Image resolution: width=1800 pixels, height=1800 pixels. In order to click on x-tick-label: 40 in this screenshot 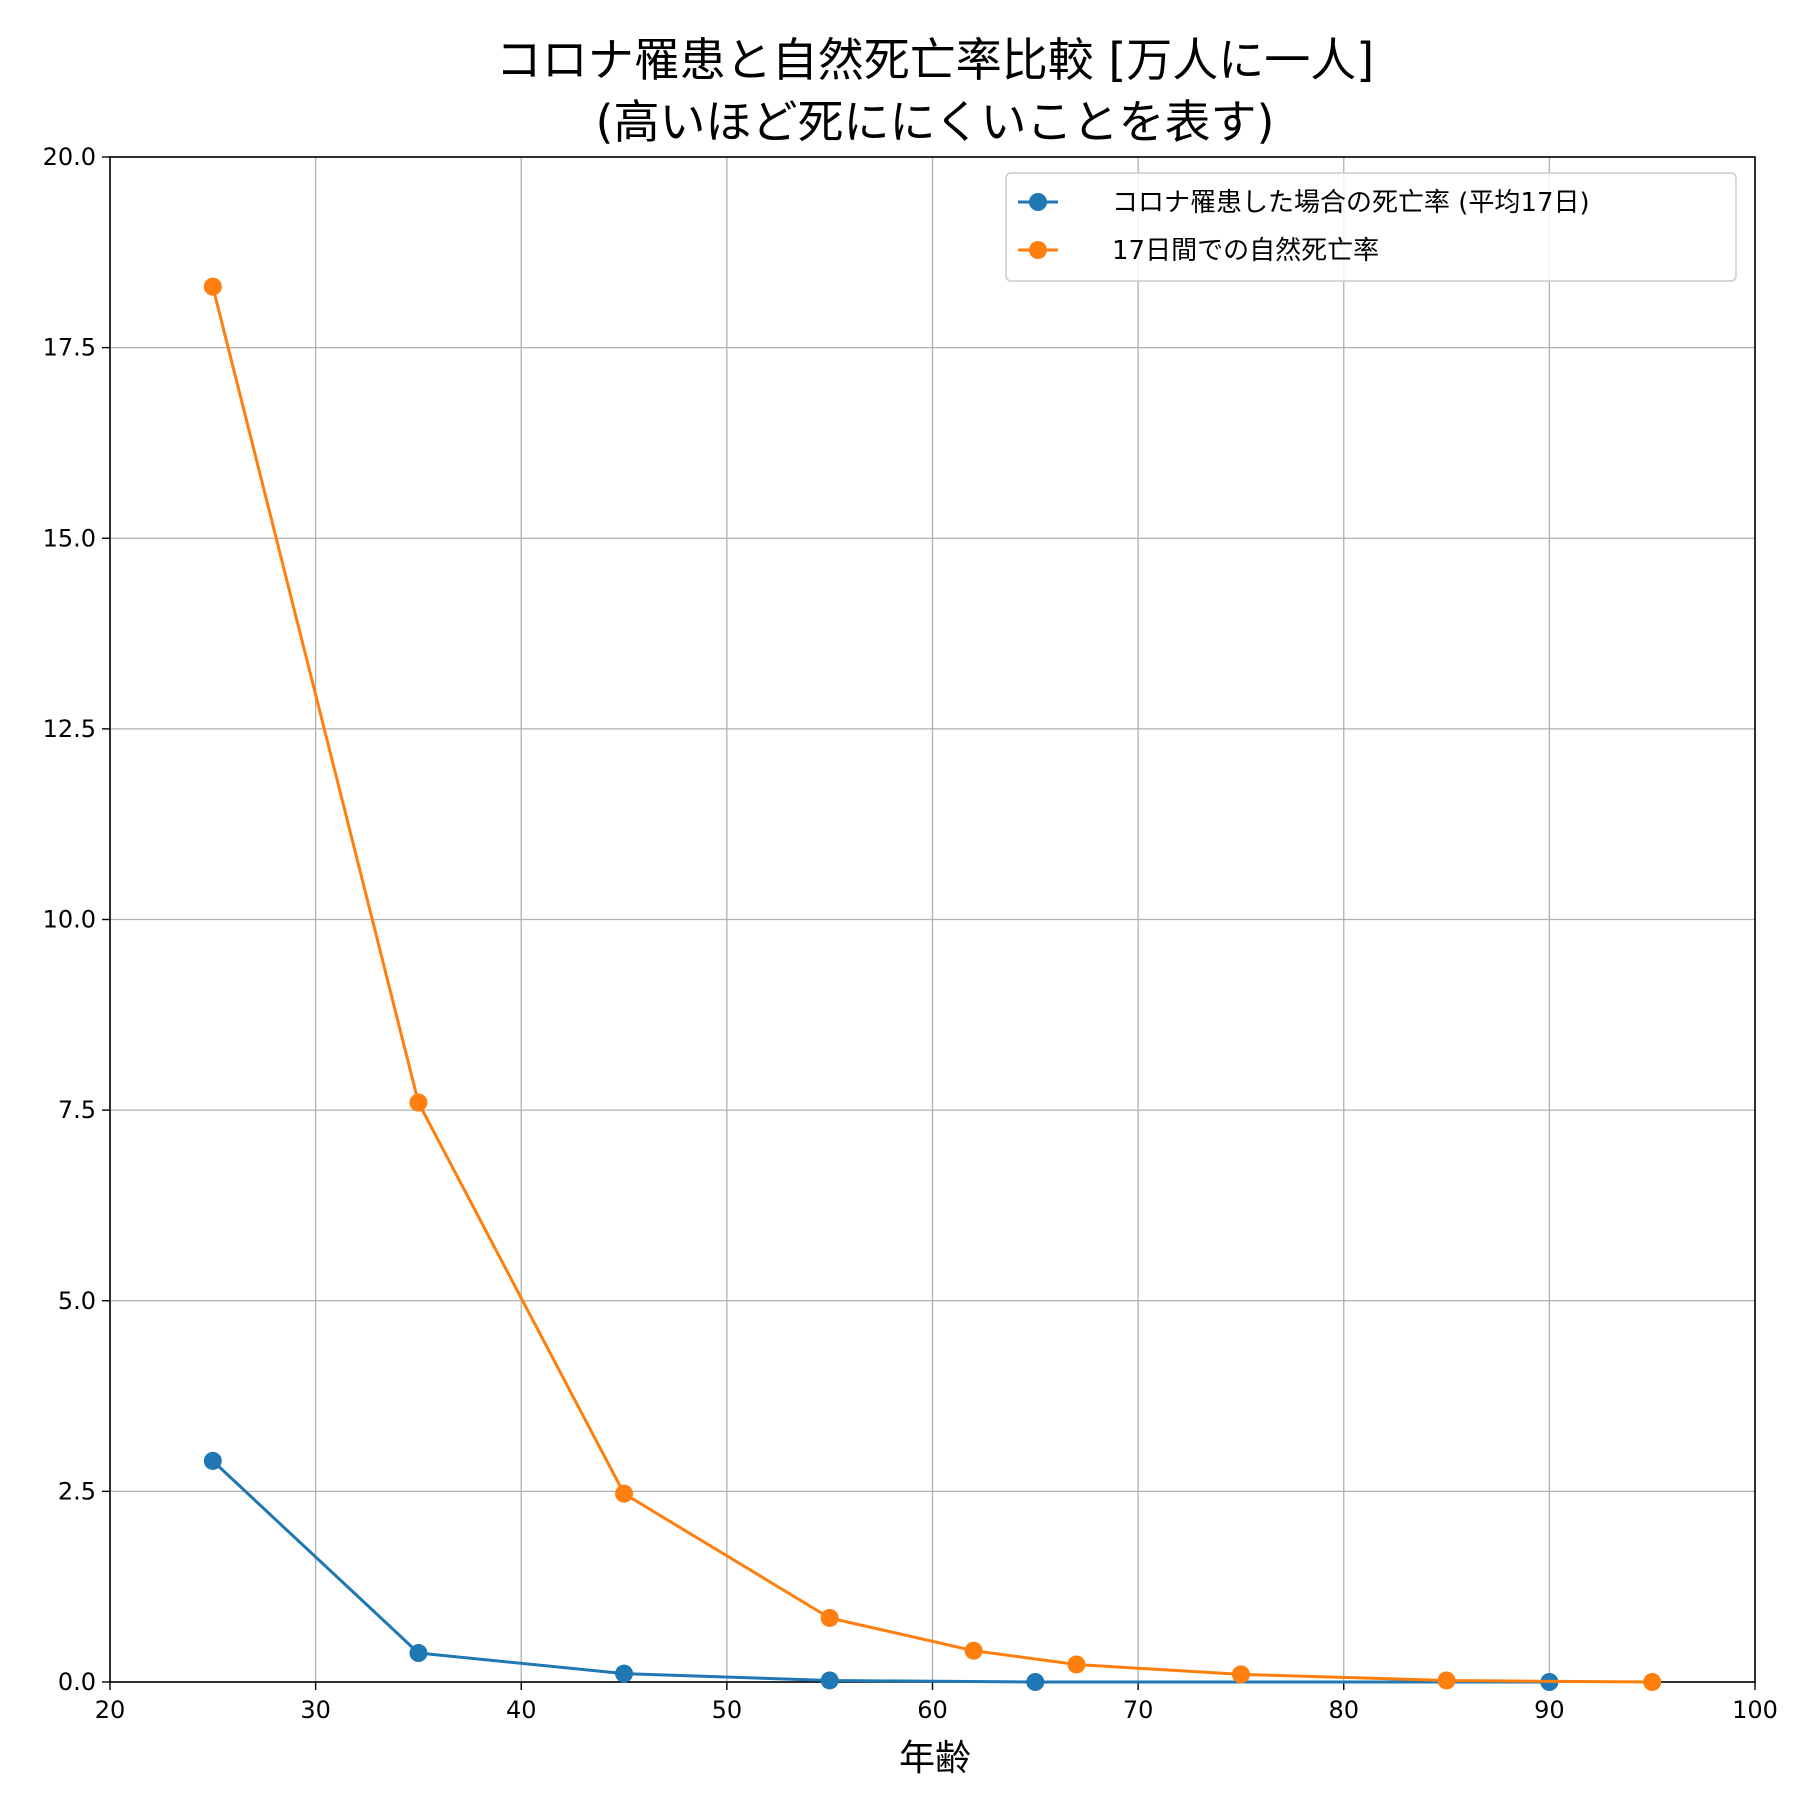, I will do `click(521, 1710)`.